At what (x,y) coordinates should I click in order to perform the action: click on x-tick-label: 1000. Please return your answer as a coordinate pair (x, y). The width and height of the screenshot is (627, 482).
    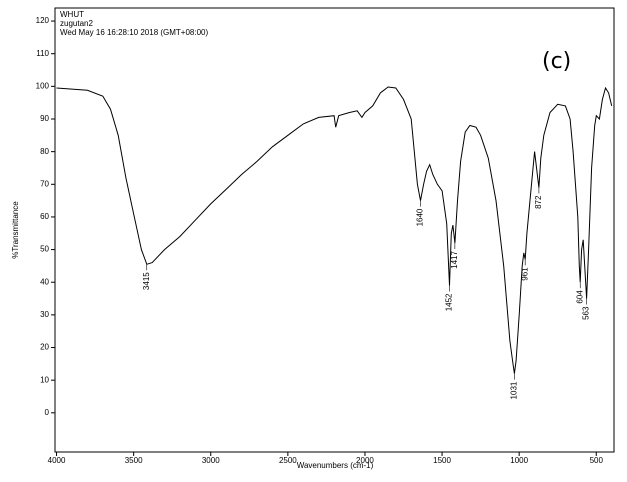
    Looking at the image, I should click on (519, 460).